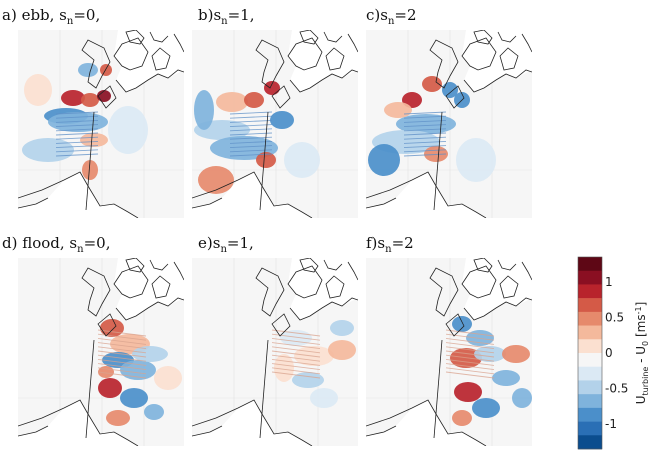 This screenshot has height=459, width=656. I want to click on colorbar-ticks: 1 0.5 0 -0.5 -1, so click(616, 353).